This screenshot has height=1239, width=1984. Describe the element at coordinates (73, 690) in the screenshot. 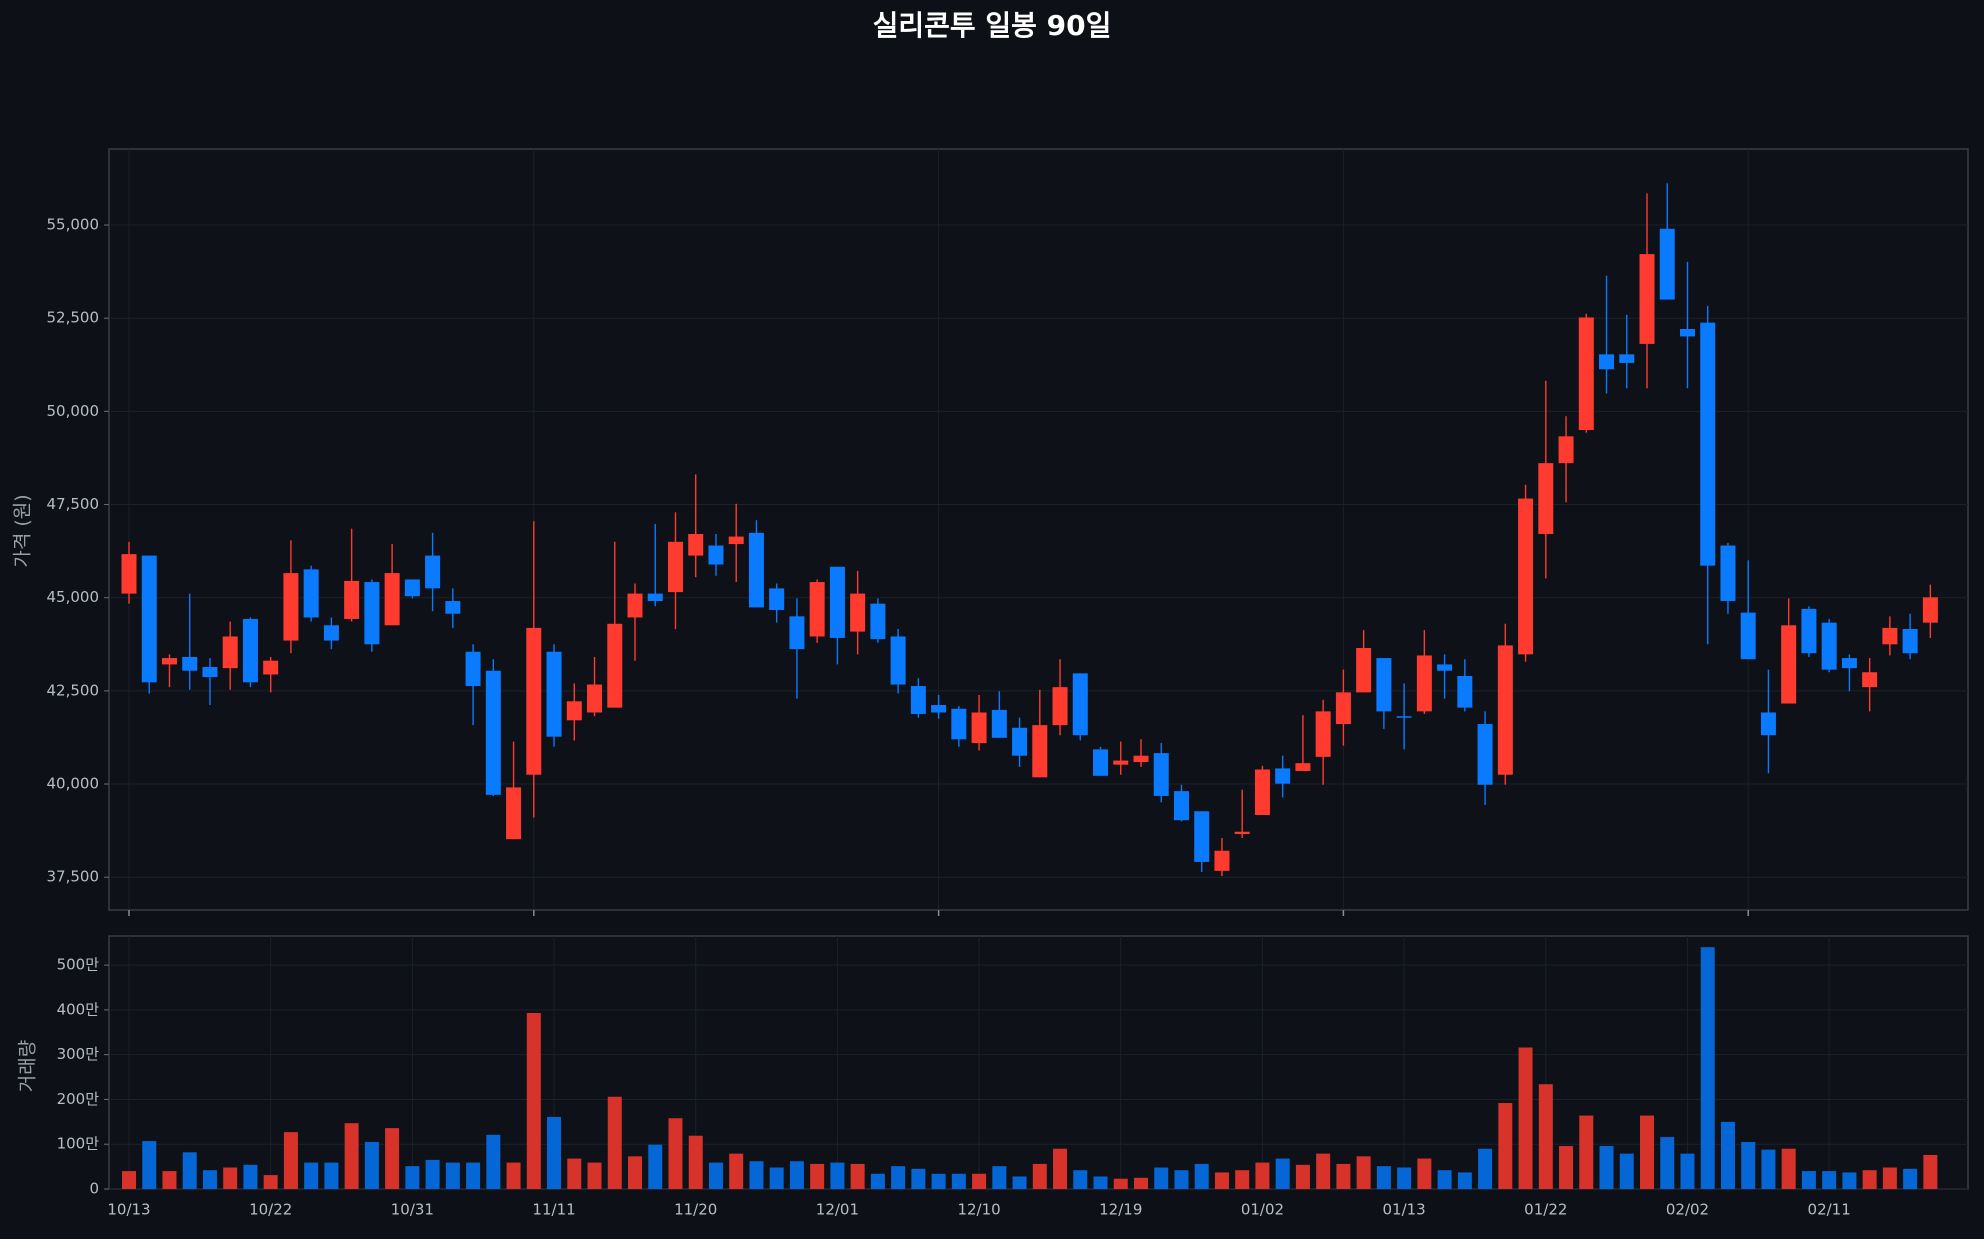

I see `y-tick-label: 42,500` at that location.